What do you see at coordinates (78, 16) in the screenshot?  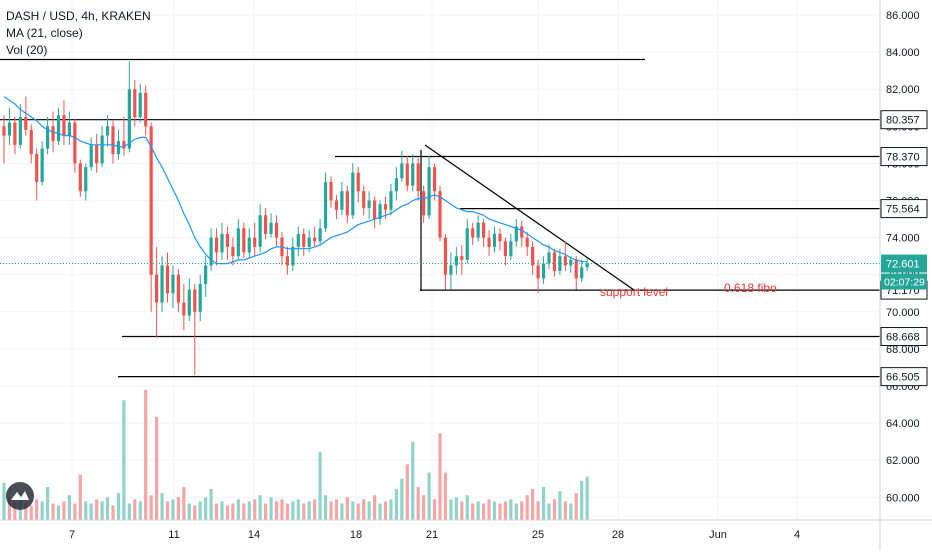 I see `symbol-title: DASH / USD, 4h, KRAKEN` at bounding box center [78, 16].